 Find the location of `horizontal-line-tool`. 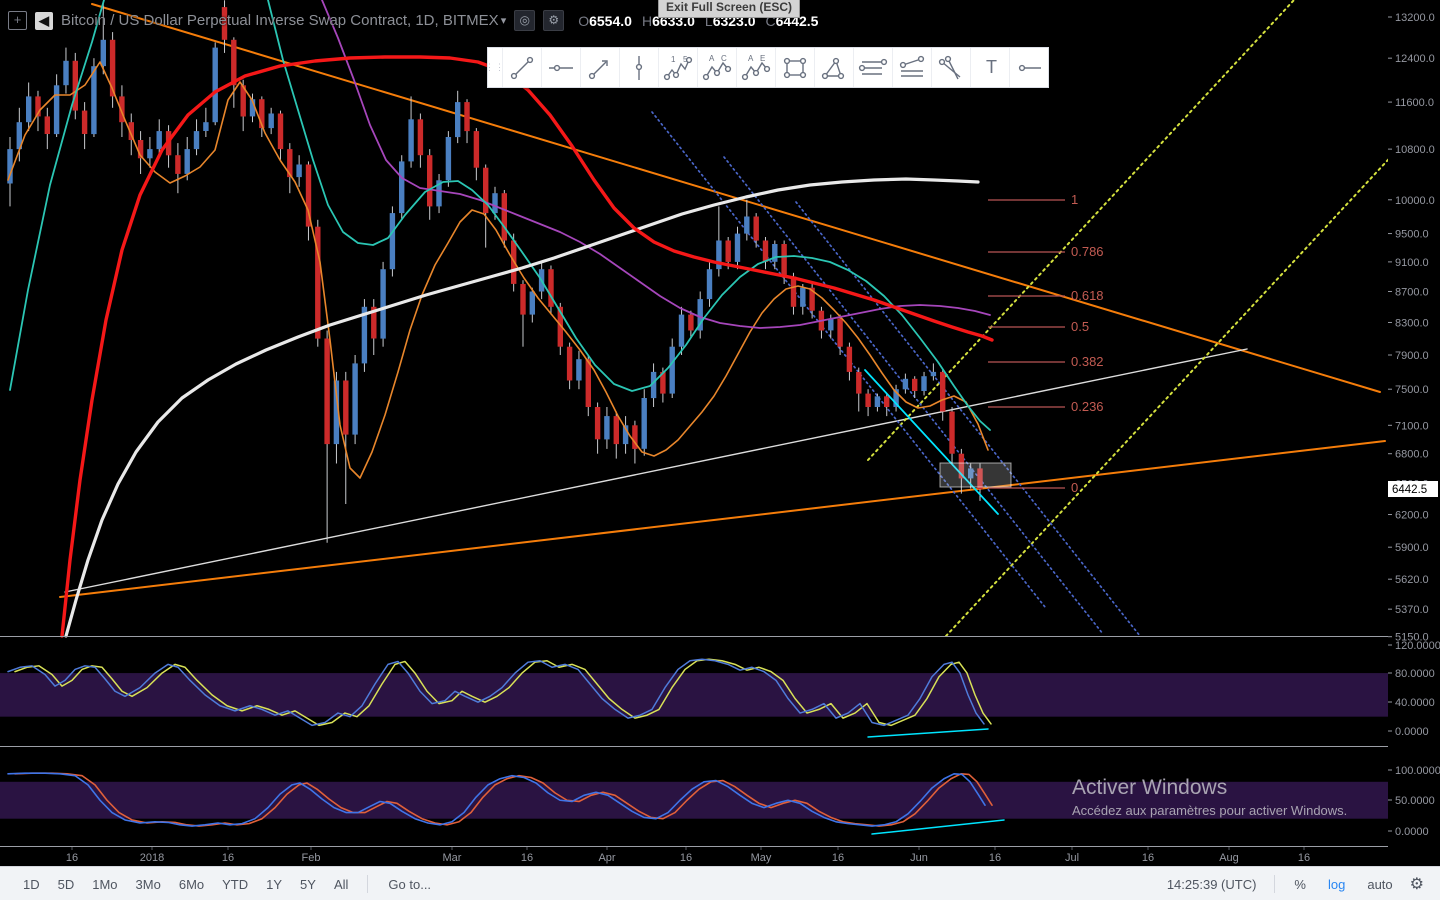

horizontal-line-tool is located at coordinates (561, 67).